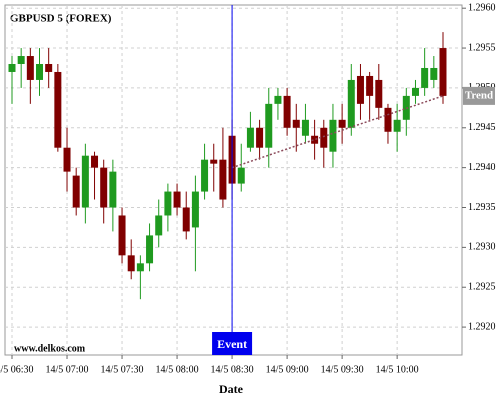 This screenshot has height=400, width=500. I want to click on y-tick-label: 1.2925, so click(482, 287).